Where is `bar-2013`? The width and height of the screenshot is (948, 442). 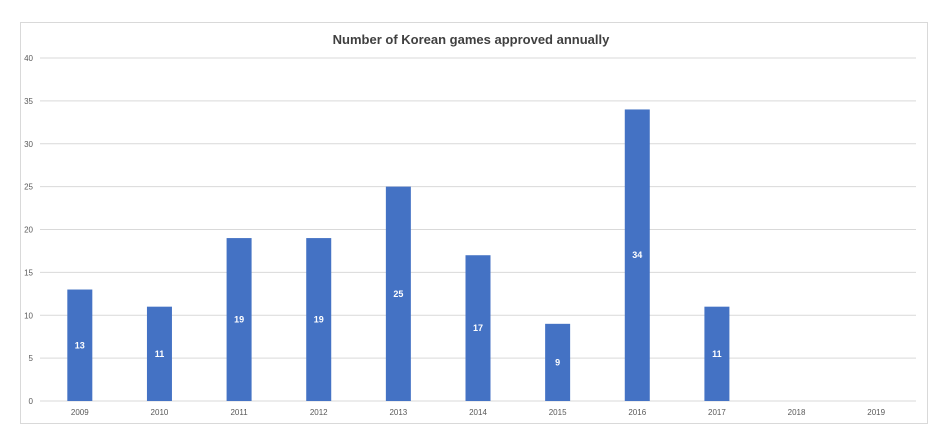 bar-2013 is located at coordinates (398, 293).